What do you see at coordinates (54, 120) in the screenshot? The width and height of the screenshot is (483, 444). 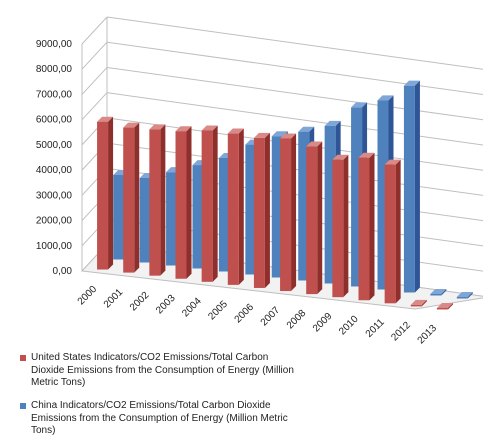 I see `y-tick-label: 6000,00` at bounding box center [54, 120].